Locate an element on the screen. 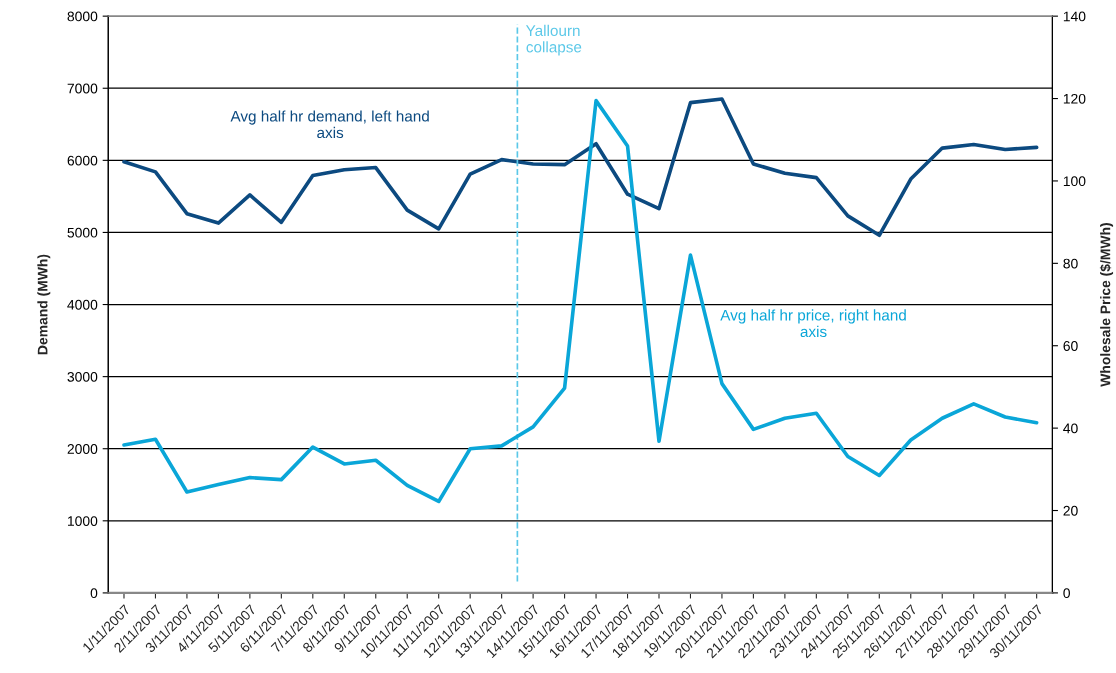 The width and height of the screenshot is (1116, 673). y2-tick-label: 80 is located at coordinates (1070, 263).